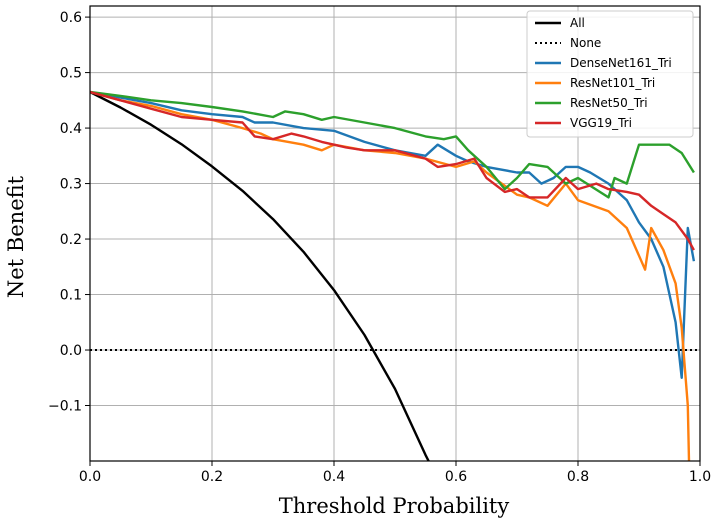 This screenshot has height=523, width=718. Describe the element at coordinates (585, 43) in the screenshot. I see `legend-label: None` at that location.